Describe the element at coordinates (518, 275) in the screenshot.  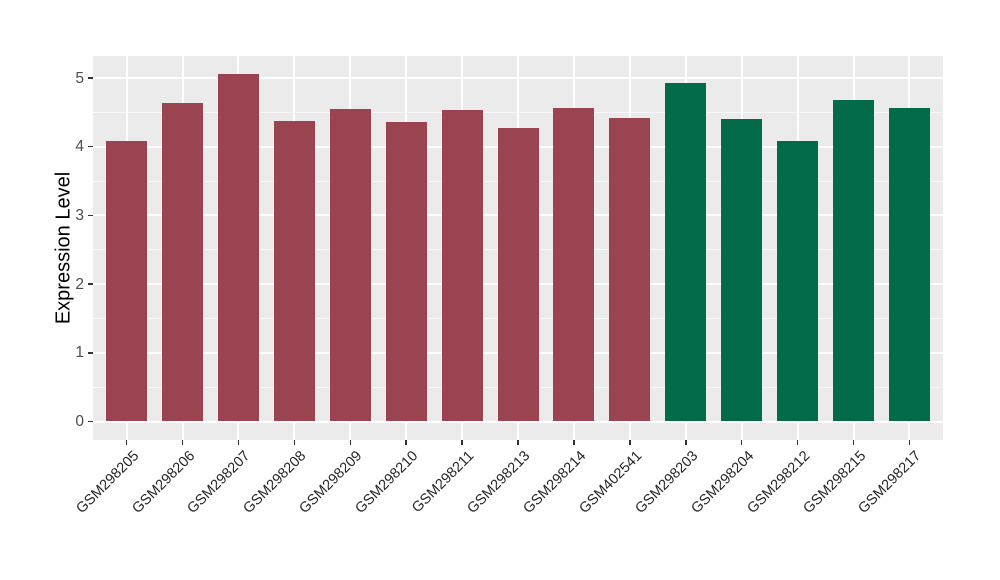
I see `bar-GSM298213` at that location.